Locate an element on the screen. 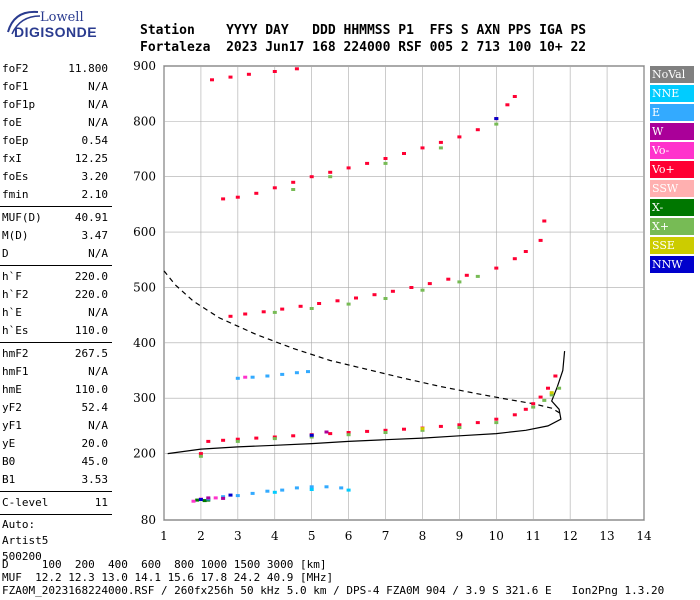 Image resolution: width=700 pixels, height=600 pixels. y-tick-label: 600 is located at coordinates (144, 232).